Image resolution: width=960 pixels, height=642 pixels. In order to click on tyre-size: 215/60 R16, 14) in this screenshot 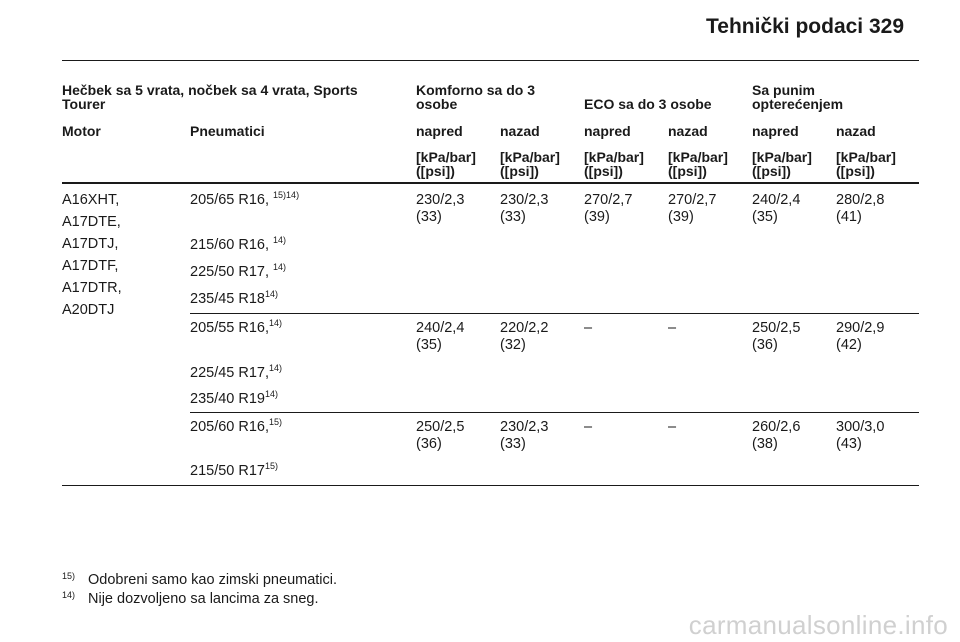, I will do `click(238, 244)`.